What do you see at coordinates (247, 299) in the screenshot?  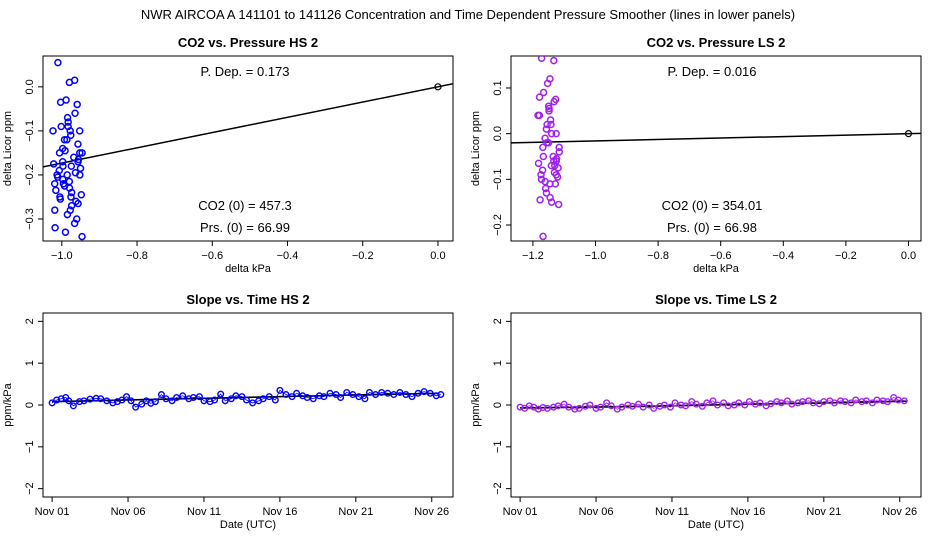 I see `panel-title: Slope vs. Time HS 2` at bounding box center [247, 299].